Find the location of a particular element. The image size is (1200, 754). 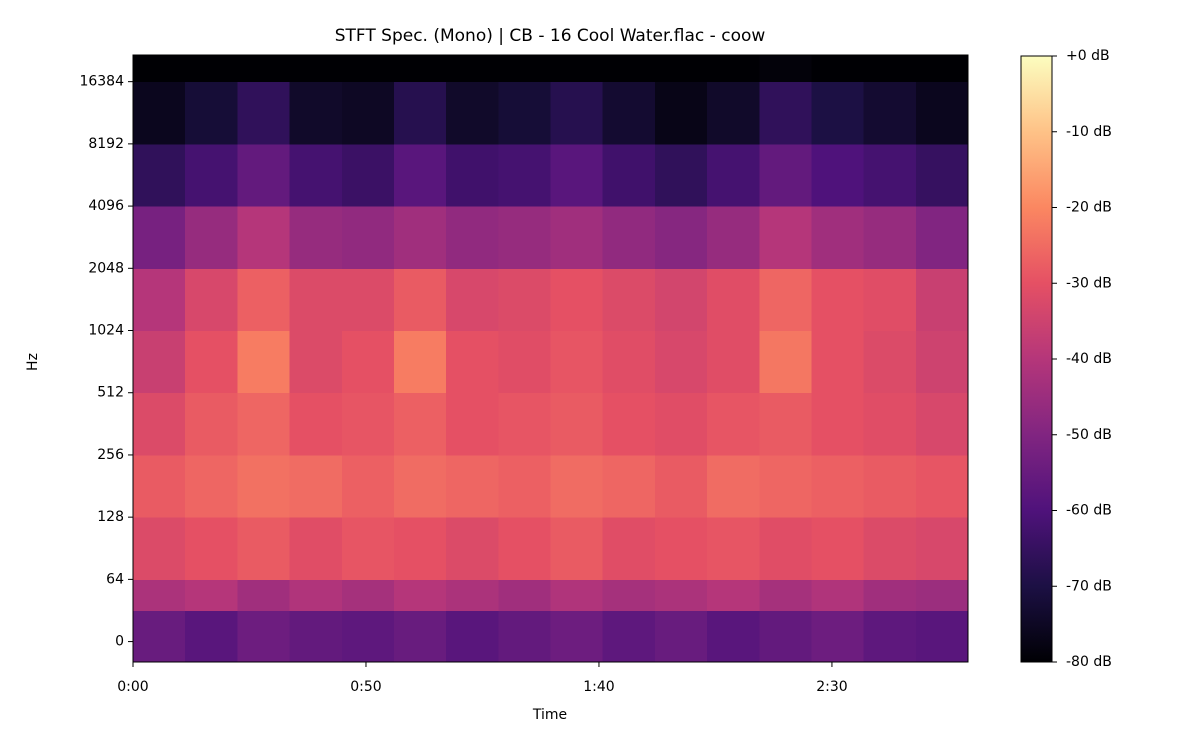

colorbar-tick-label: -80 dB is located at coordinates (1089, 662).